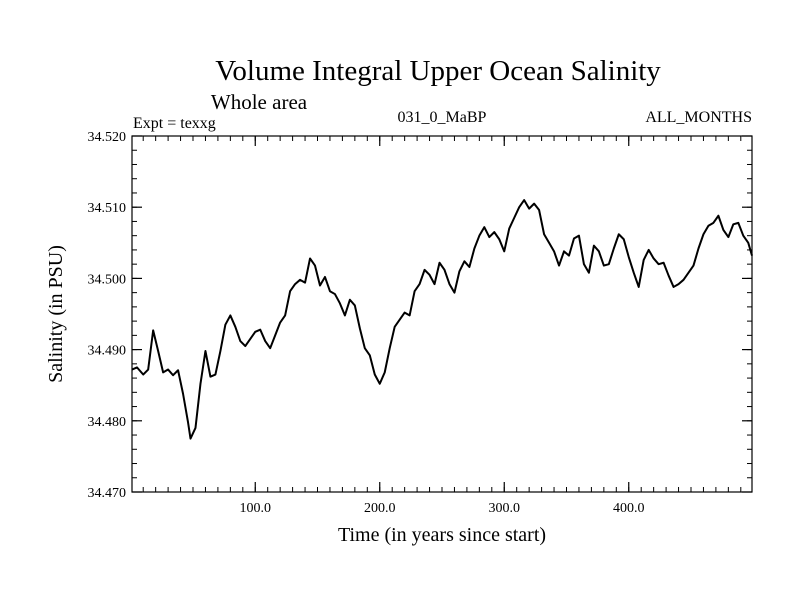 The width and height of the screenshot is (800, 600). Describe the element at coordinates (107, 208) in the screenshot. I see `y-tick-label: 34.510` at that location.